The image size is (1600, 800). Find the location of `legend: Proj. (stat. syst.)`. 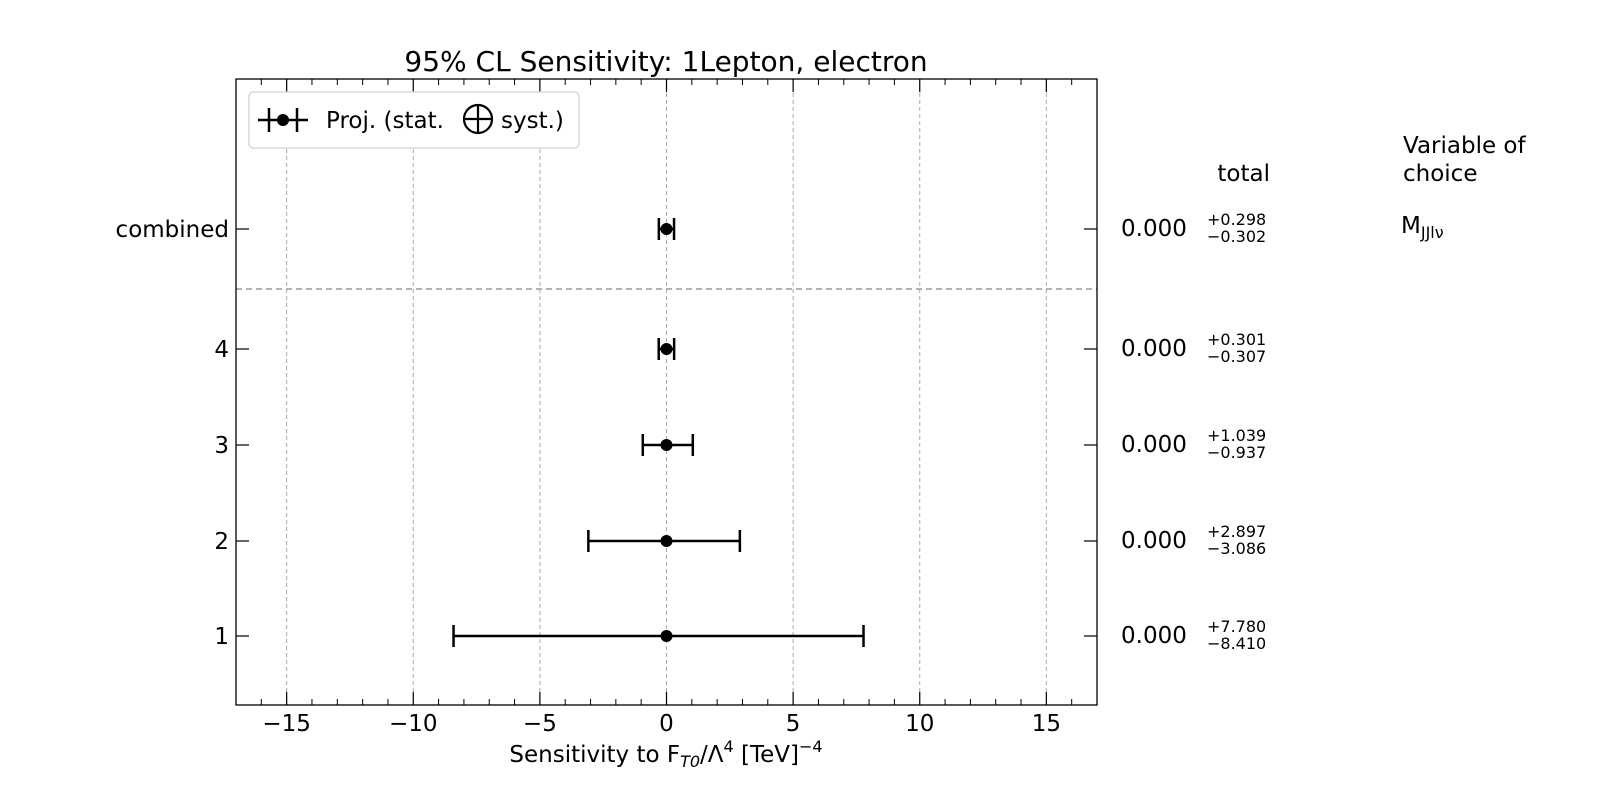

legend: Proj. (stat. syst.) is located at coordinates (414, 120).